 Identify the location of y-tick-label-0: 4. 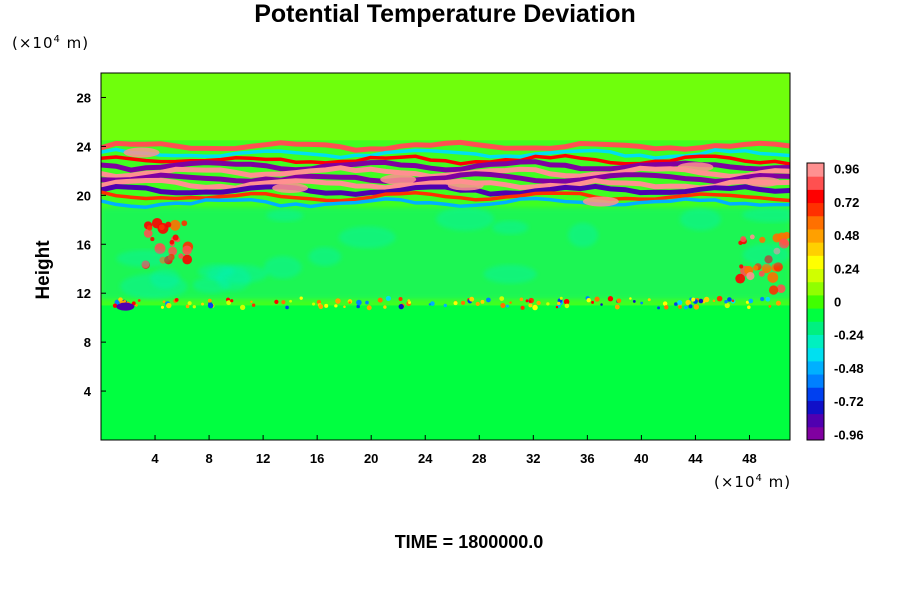
(88, 391).